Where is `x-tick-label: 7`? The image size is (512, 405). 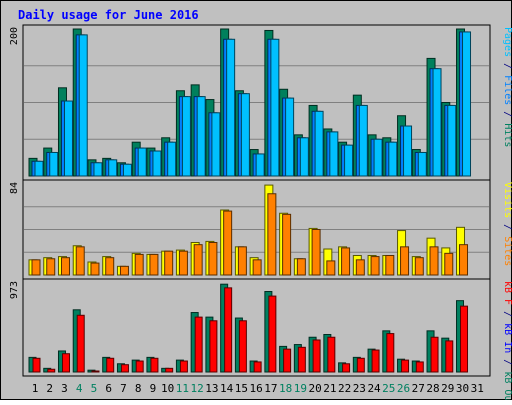 x-tick-label: 7 is located at coordinates (123, 388).